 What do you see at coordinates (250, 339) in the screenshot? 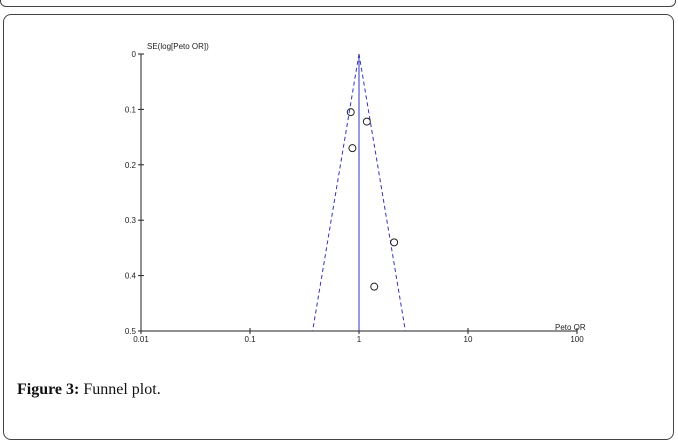
I see `x-tick-label: 0.1` at bounding box center [250, 339].